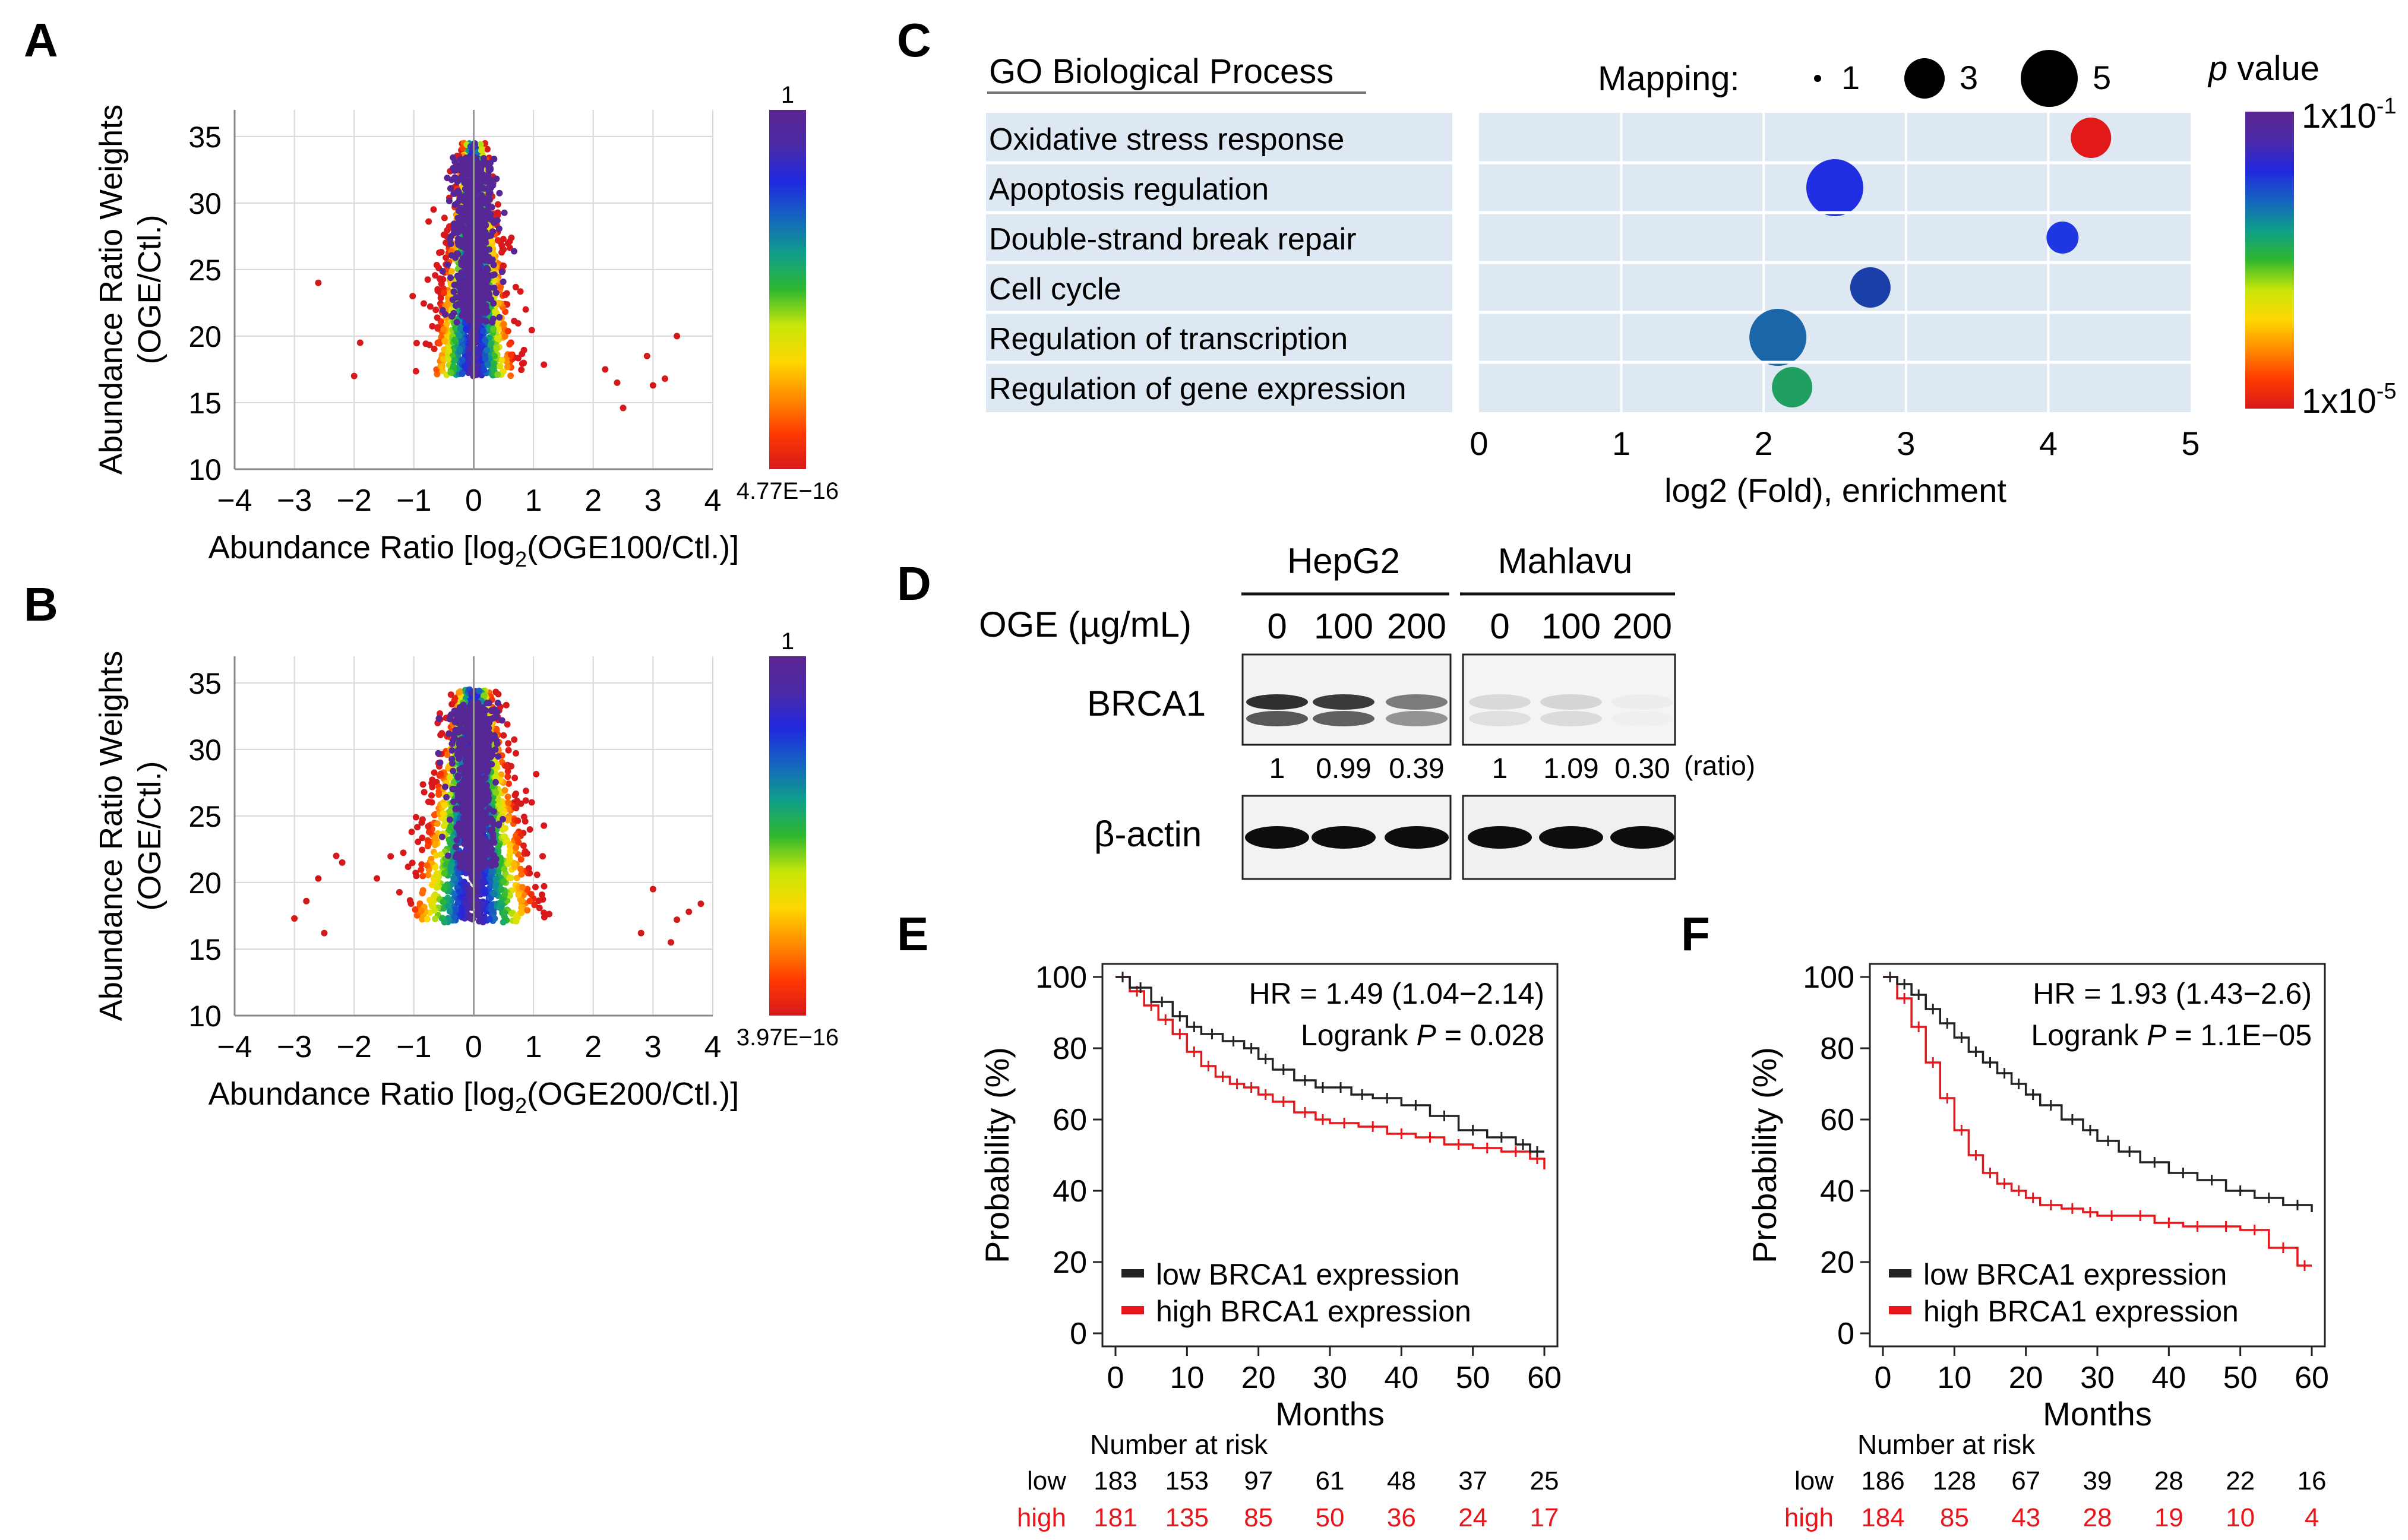  Describe the element at coordinates (41, 605) in the screenshot. I see `panel-label-b: B` at that location.